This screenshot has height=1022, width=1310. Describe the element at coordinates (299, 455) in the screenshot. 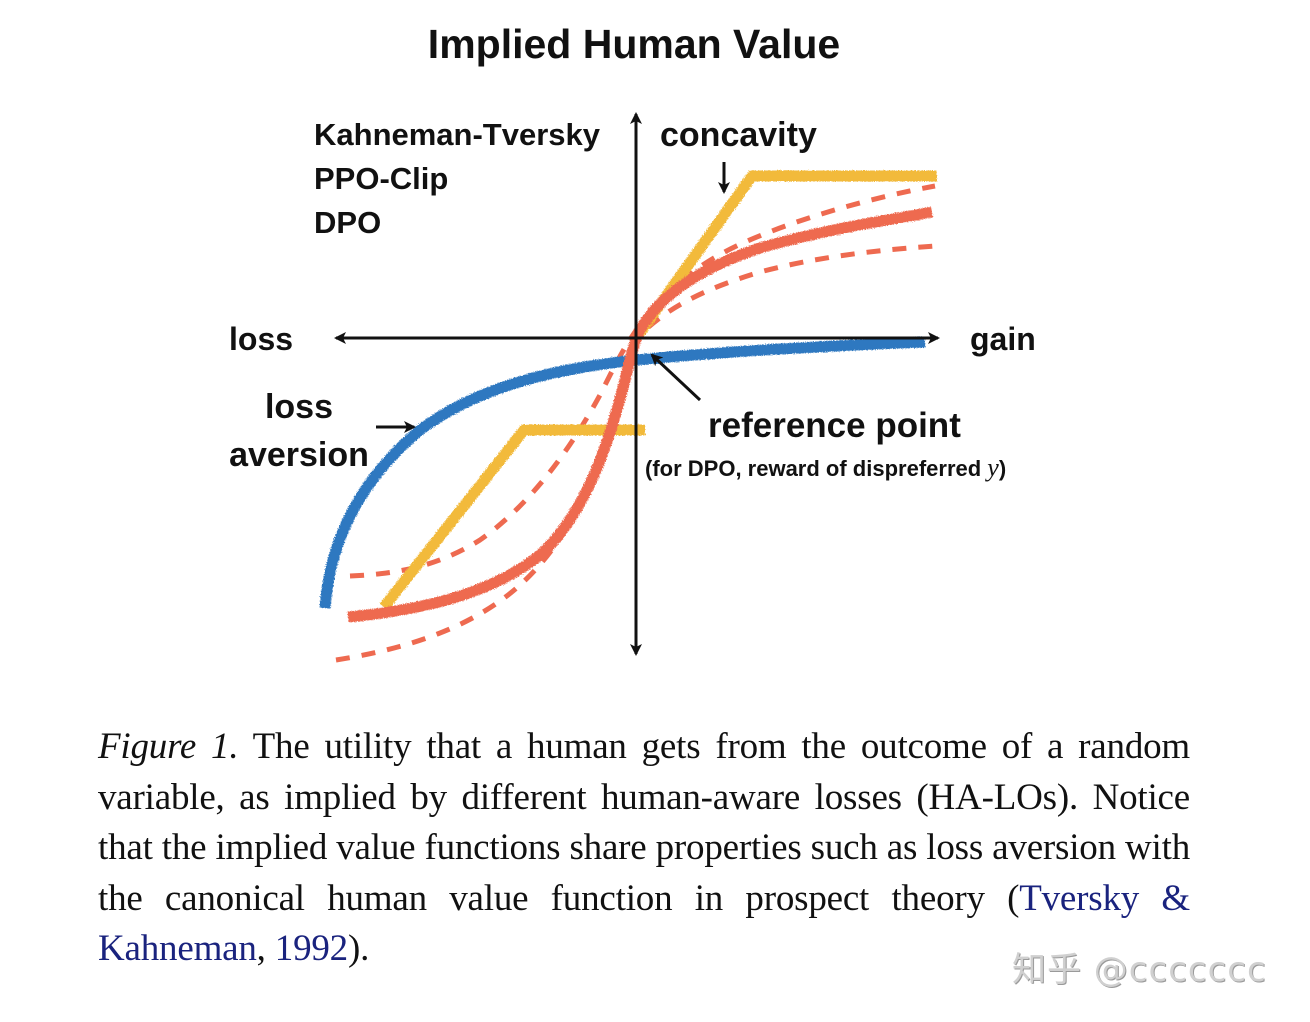

I see `annotation-loss-aversion-line2: aversion` at that location.